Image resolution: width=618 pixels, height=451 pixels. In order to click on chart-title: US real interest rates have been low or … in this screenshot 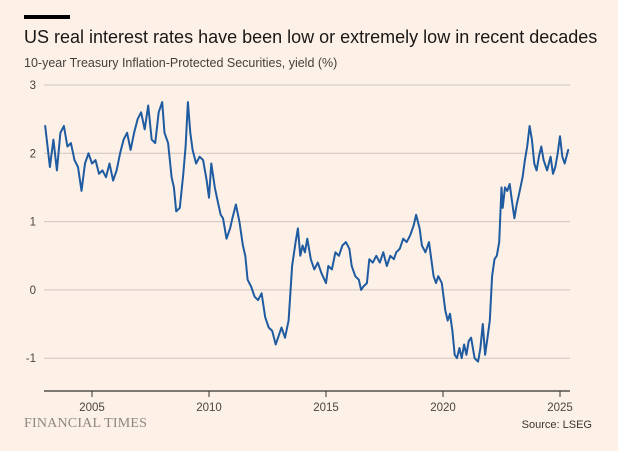, I will do `click(311, 37)`.